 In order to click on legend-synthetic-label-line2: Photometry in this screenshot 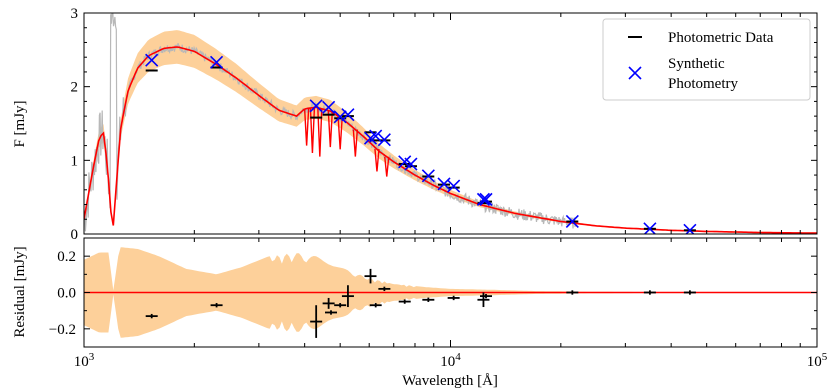, I will do `click(703, 84)`.